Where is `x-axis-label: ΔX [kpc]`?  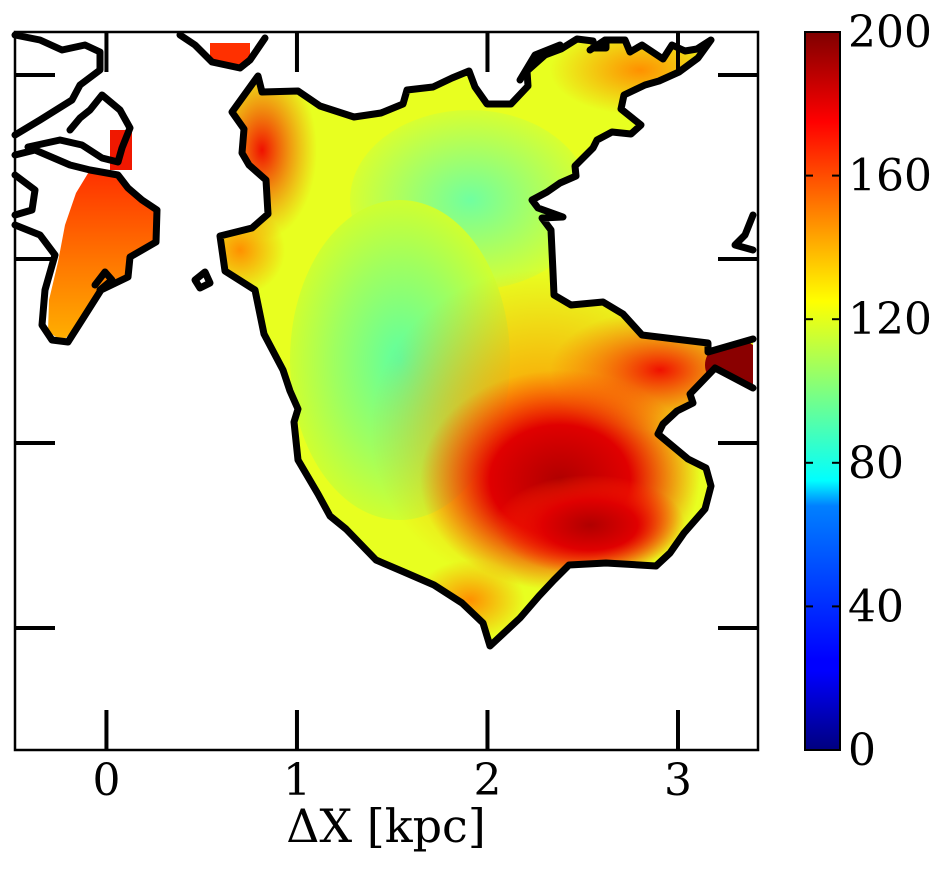
x-axis-label: ΔX [kpc] is located at coordinates (386, 826).